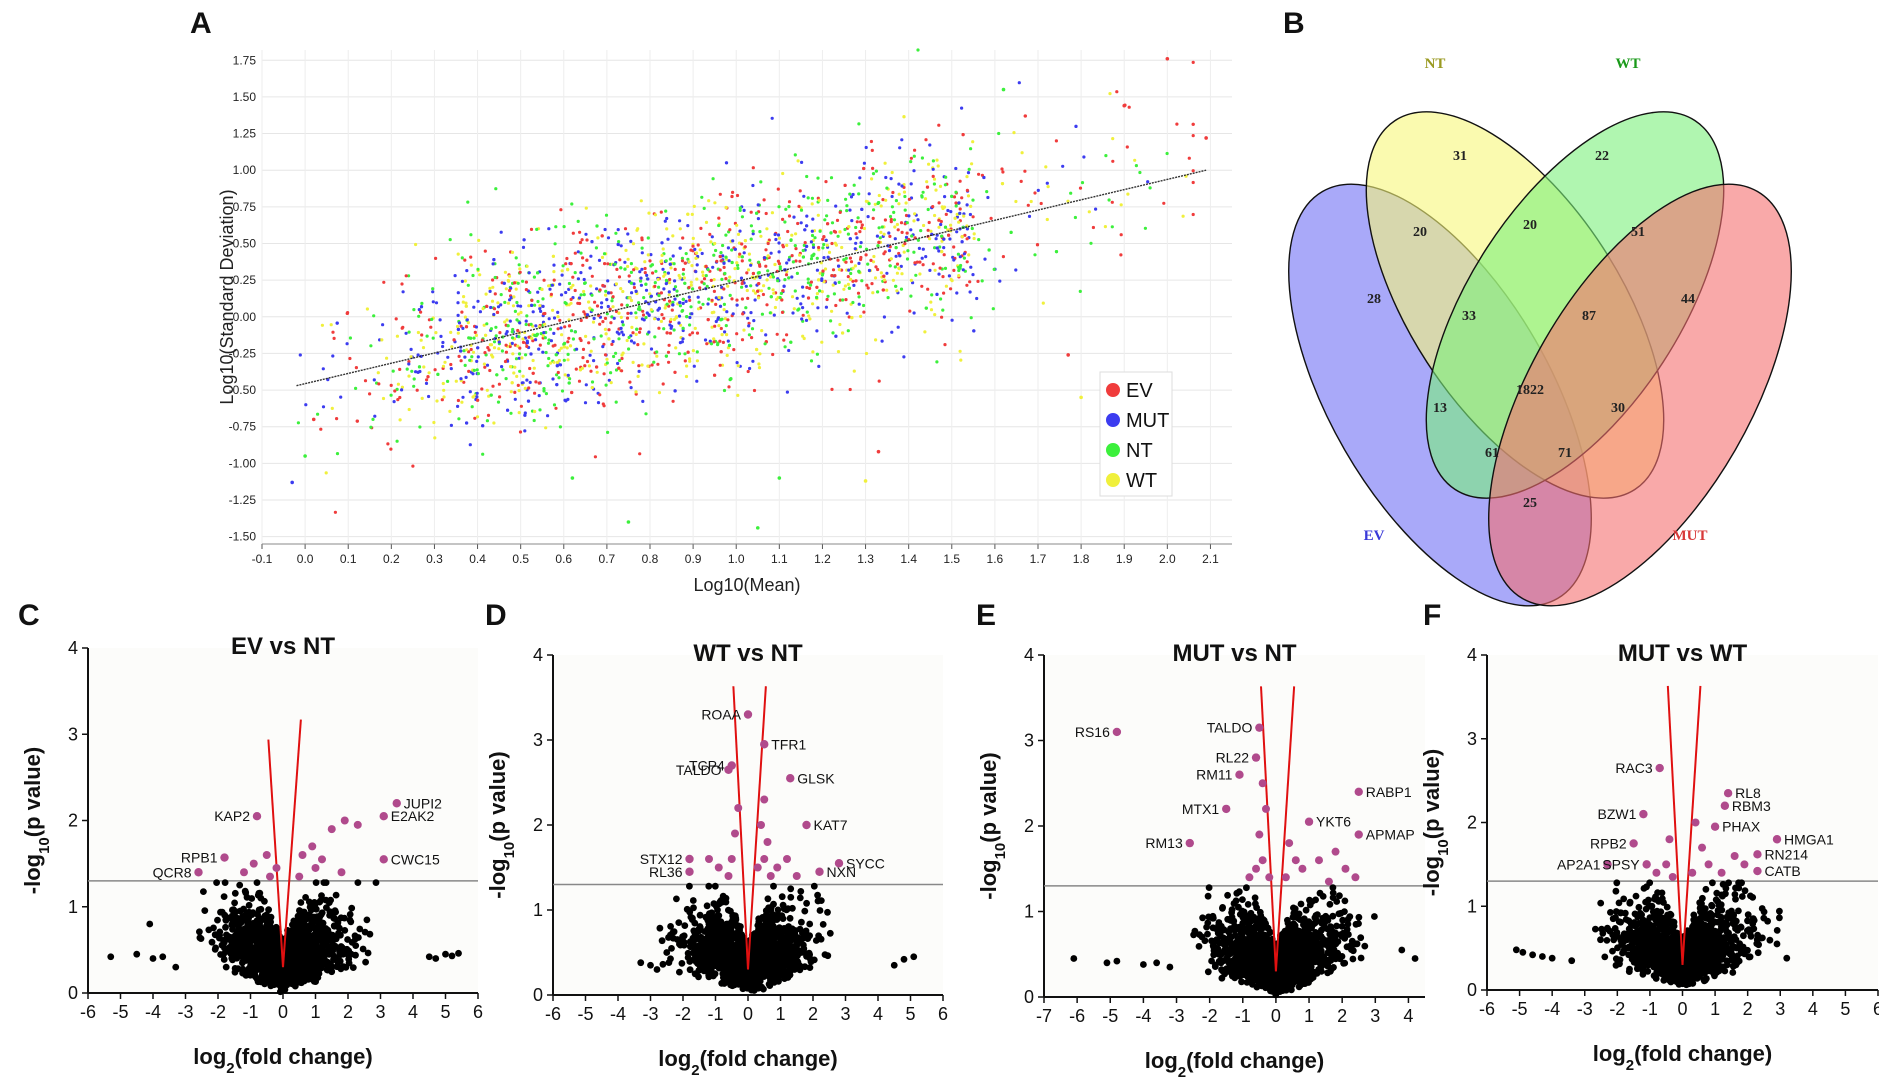  I want to click on x-tick-label: 6, so click(943, 1014).